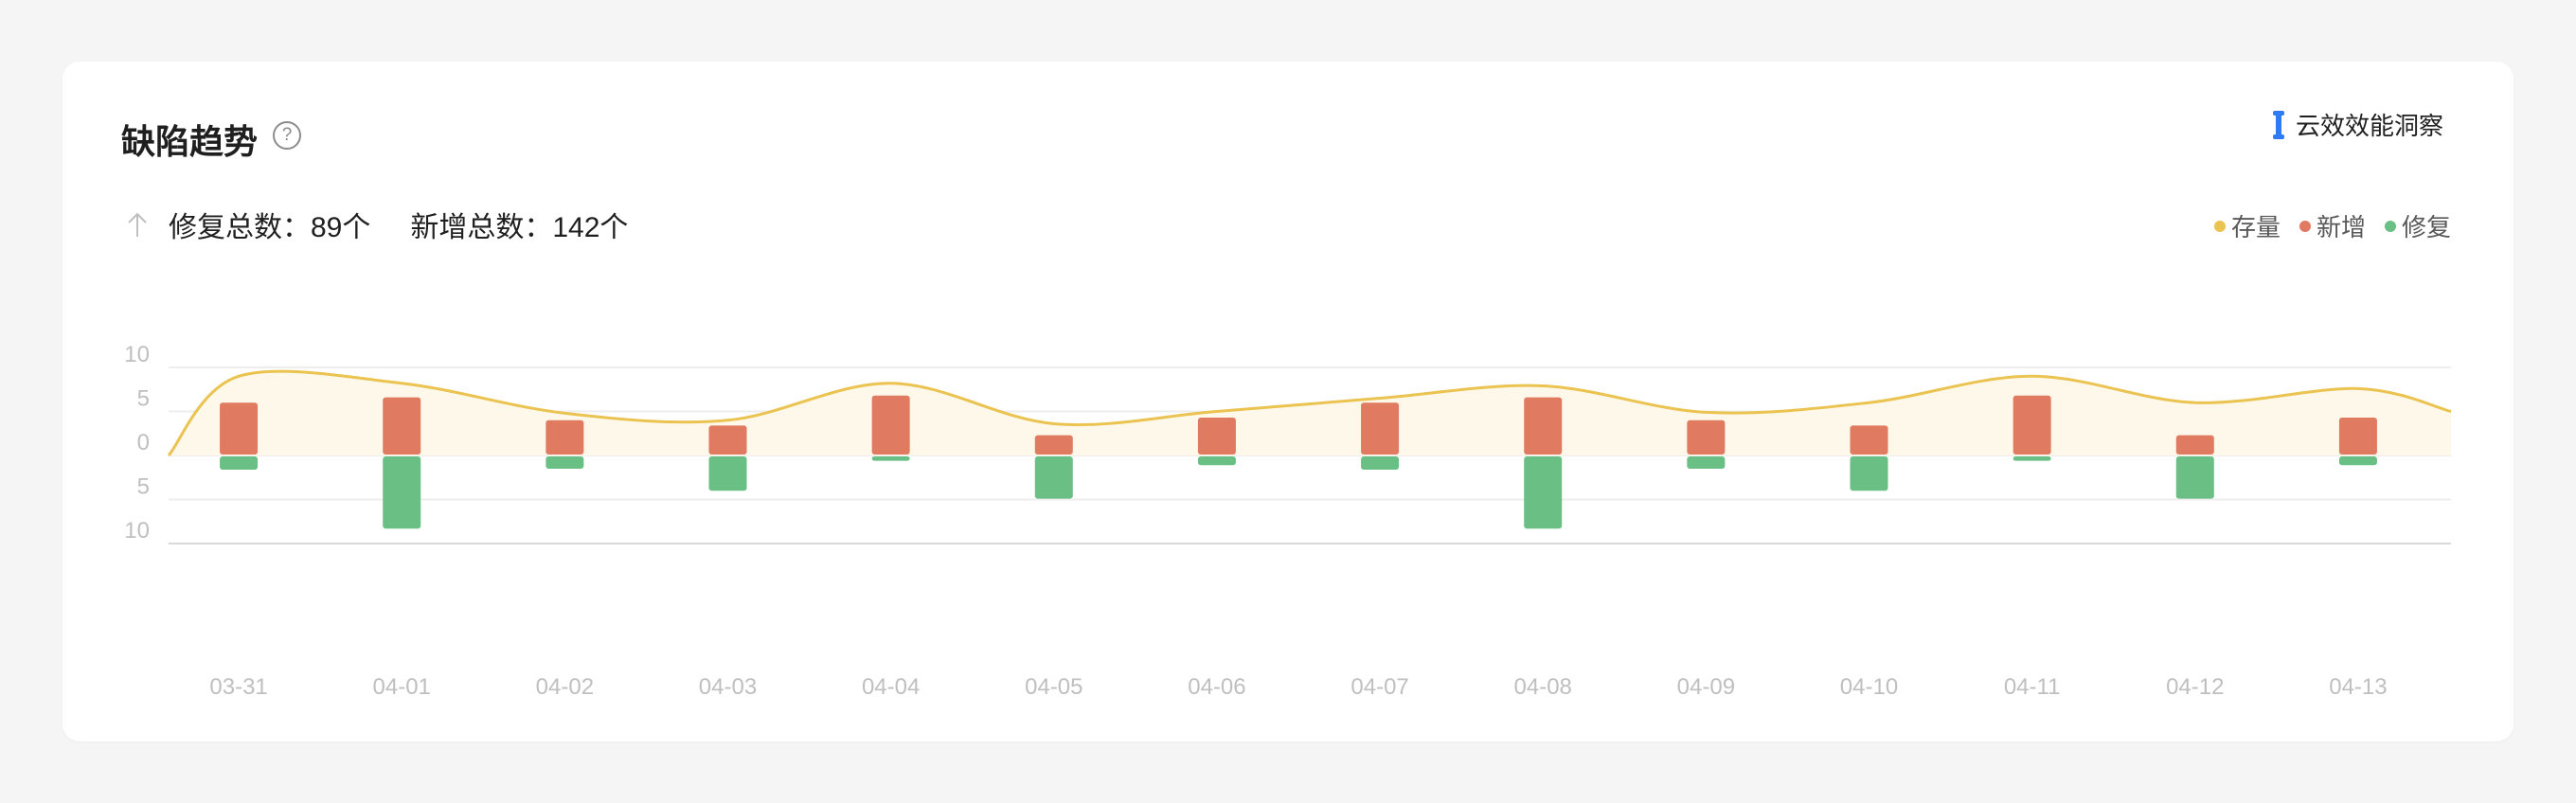 Image resolution: width=2576 pixels, height=803 pixels. What do you see at coordinates (2369, 126) in the screenshot?
I see `brand-label: 云效效能洞察` at bounding box center [2369, 126].